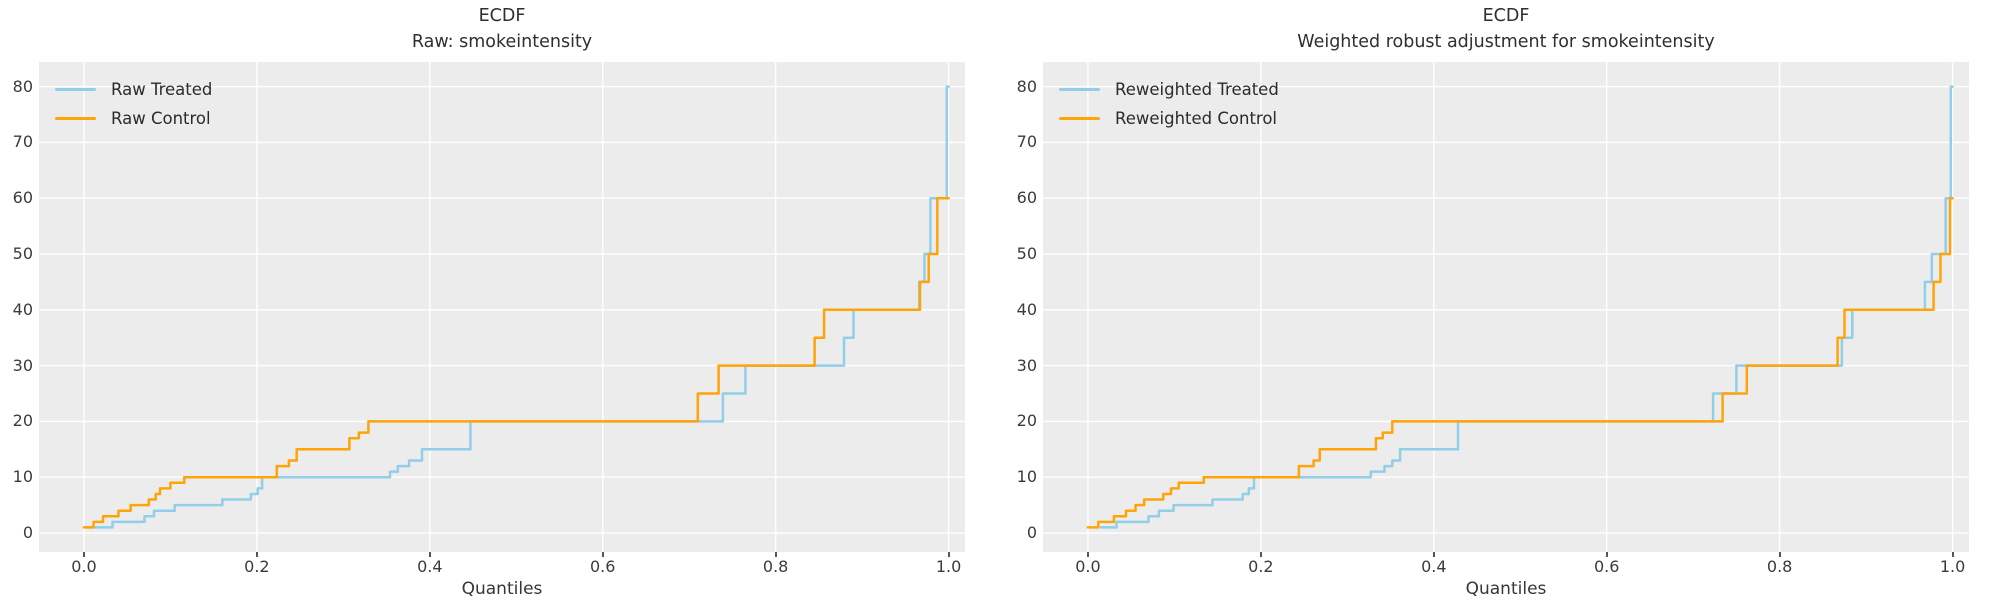 The width and height of the screenshot is (2011, 611). I want to click on title-line-2: Raw: smokeintensity, so click(502, 42).